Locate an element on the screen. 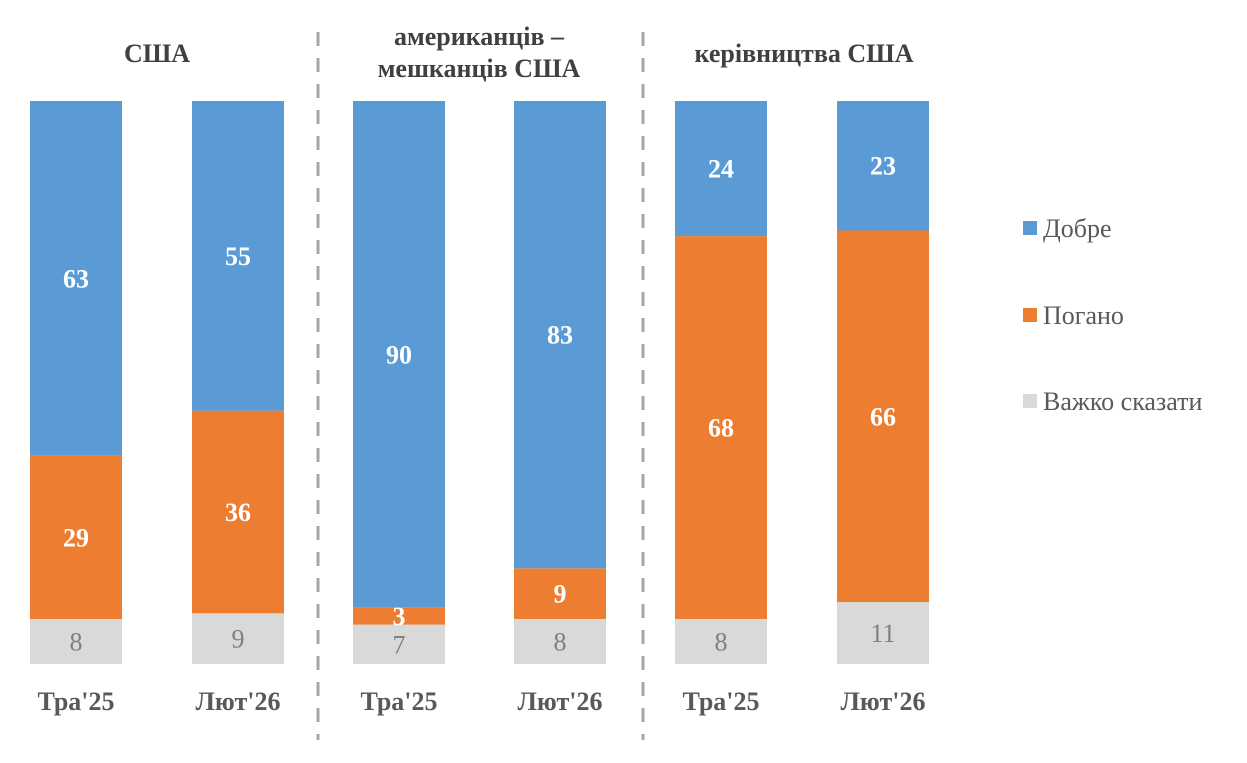  data-label: 11 is located at coordinates (882, 633).